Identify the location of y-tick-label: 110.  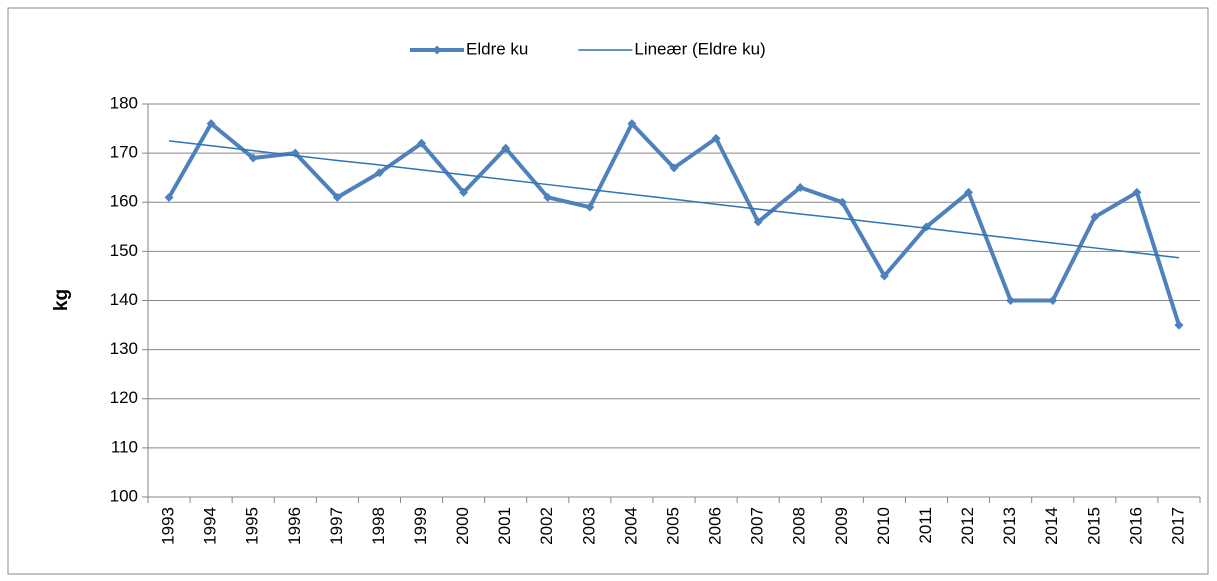
(124, 446).